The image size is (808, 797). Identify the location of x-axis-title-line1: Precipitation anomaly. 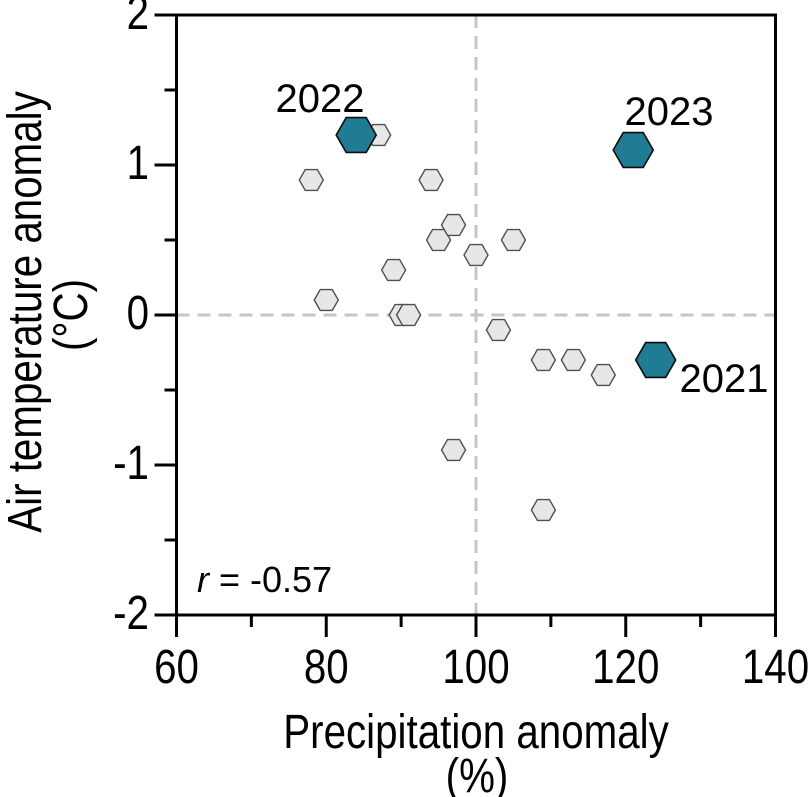
(476, 732).